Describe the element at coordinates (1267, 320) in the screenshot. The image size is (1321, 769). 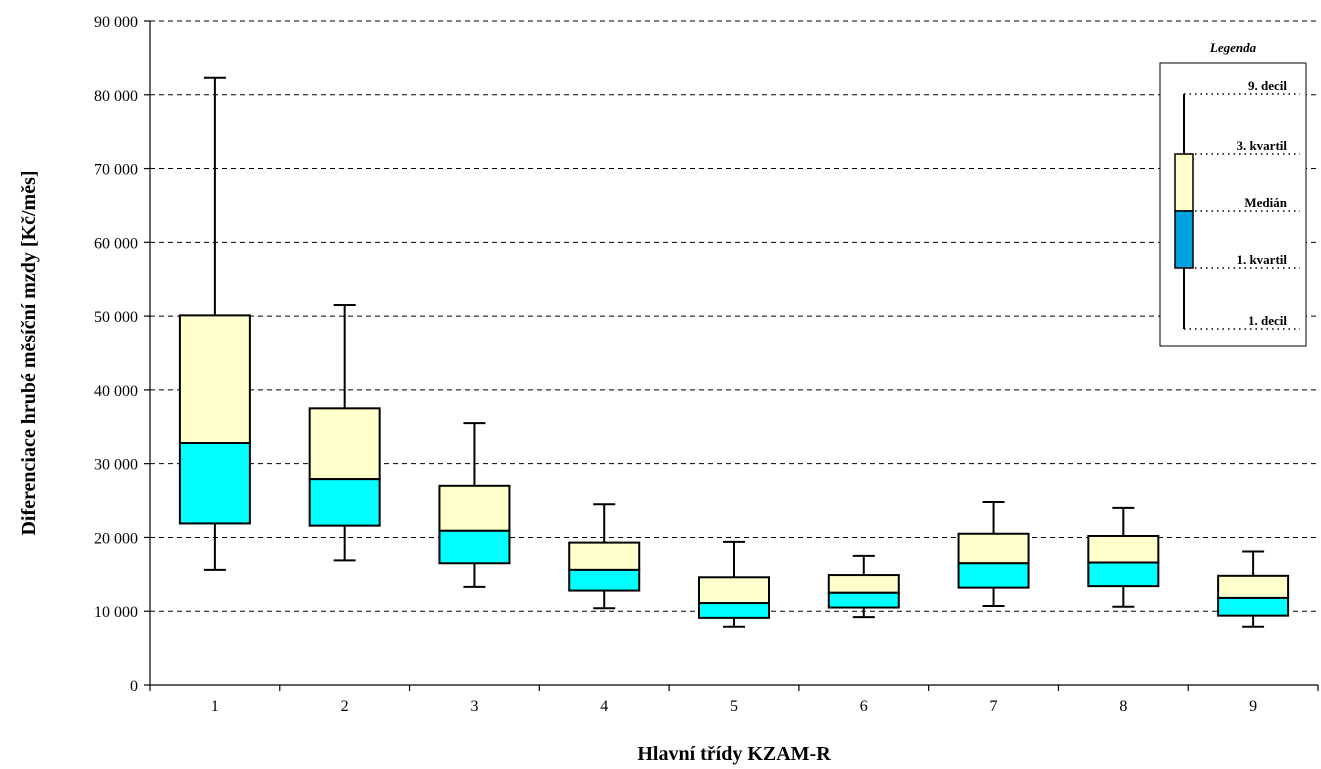
I see `legend-item-label: 1. decil` at that location.